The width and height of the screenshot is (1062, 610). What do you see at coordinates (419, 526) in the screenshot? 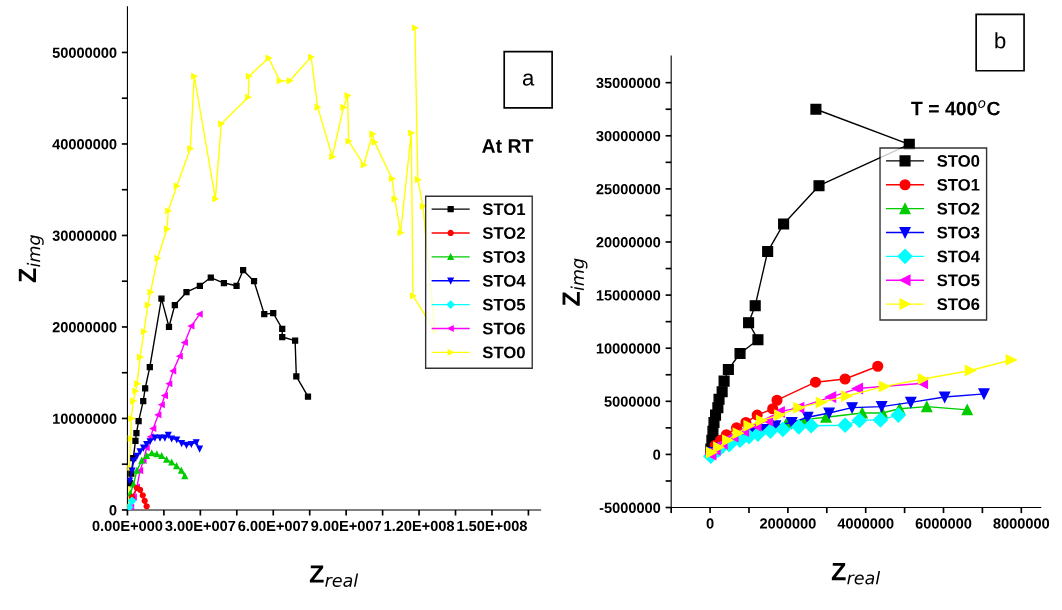
I see `x-tick-label: 1.20E+008` at bounding box center [419, 526].